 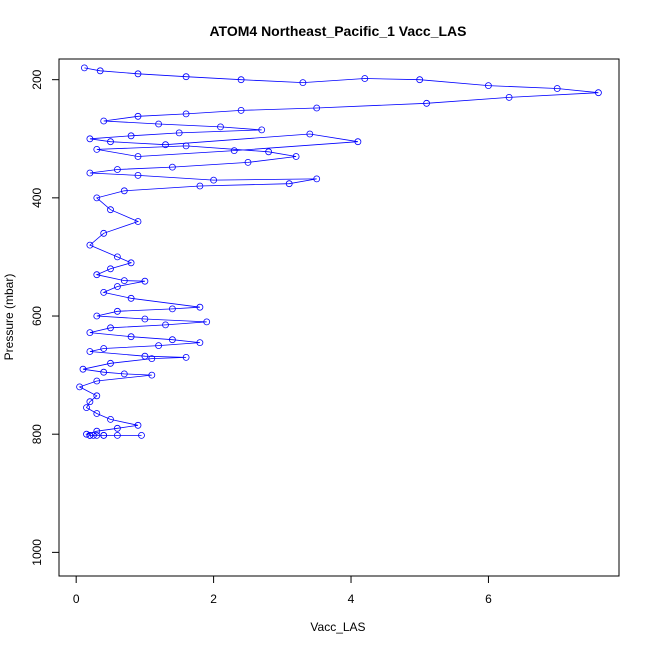 What do you see at coordinates (37, 552) in the screenshot?
I see `y-tick-label: 1000` at bounding box center [37, 552].